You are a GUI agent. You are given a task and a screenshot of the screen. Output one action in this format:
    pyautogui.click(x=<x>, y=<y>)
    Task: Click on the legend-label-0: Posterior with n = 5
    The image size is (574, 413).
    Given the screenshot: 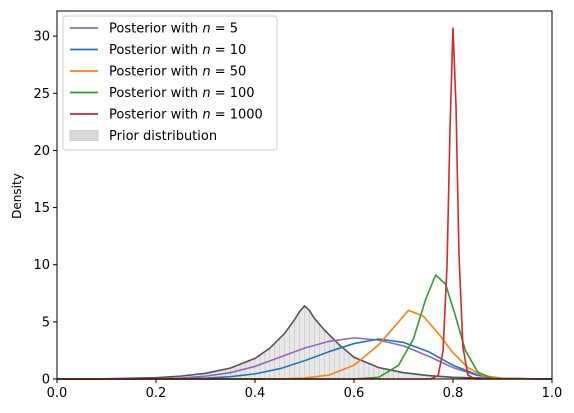 What is the action you would take?
    pyautogui.click(x=173, y=29)
    